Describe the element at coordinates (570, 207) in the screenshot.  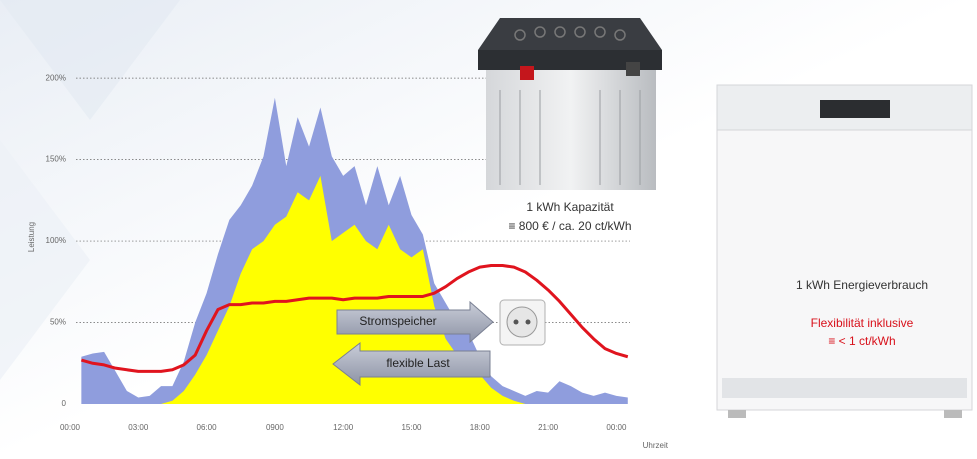
I see `annotation: 1 kWh Kapazität` at that location.